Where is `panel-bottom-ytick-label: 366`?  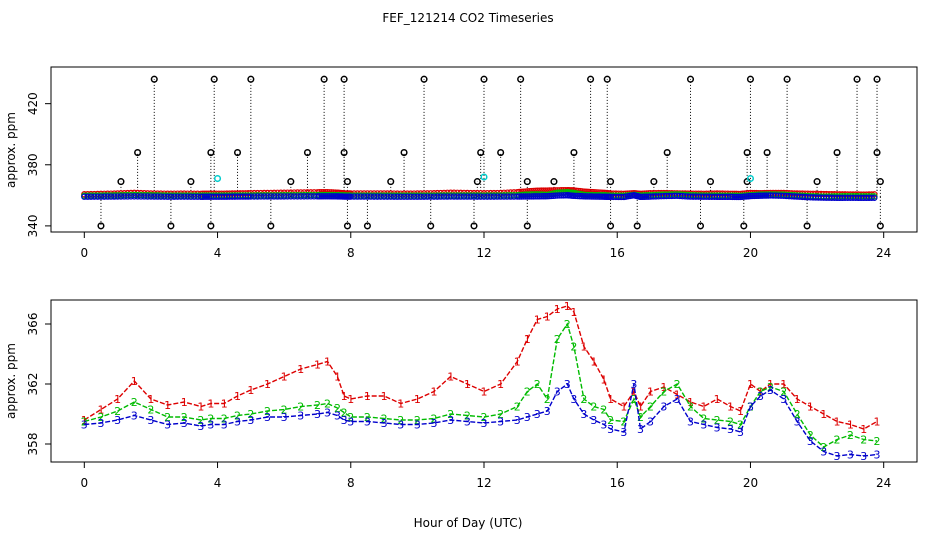 panel-bottom-ytick-label: 366 is located at coordinates (33, 324).